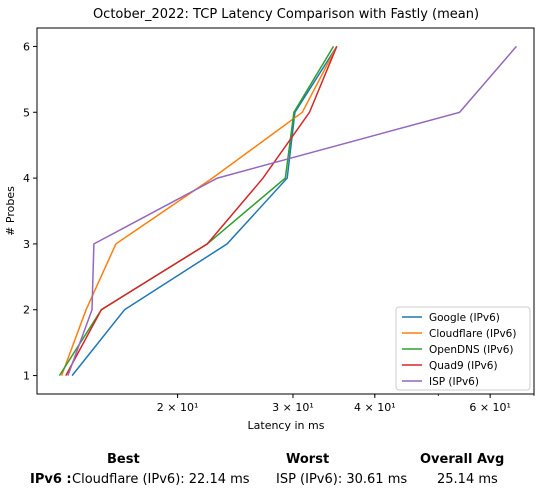 Image resolution: width=541 pixels, height=494 pixels. Describe the element at coordinates (161, 479) in the screenshot. I see `best-value: Cloudflare (IPv6): 22.14 ms` at that location.